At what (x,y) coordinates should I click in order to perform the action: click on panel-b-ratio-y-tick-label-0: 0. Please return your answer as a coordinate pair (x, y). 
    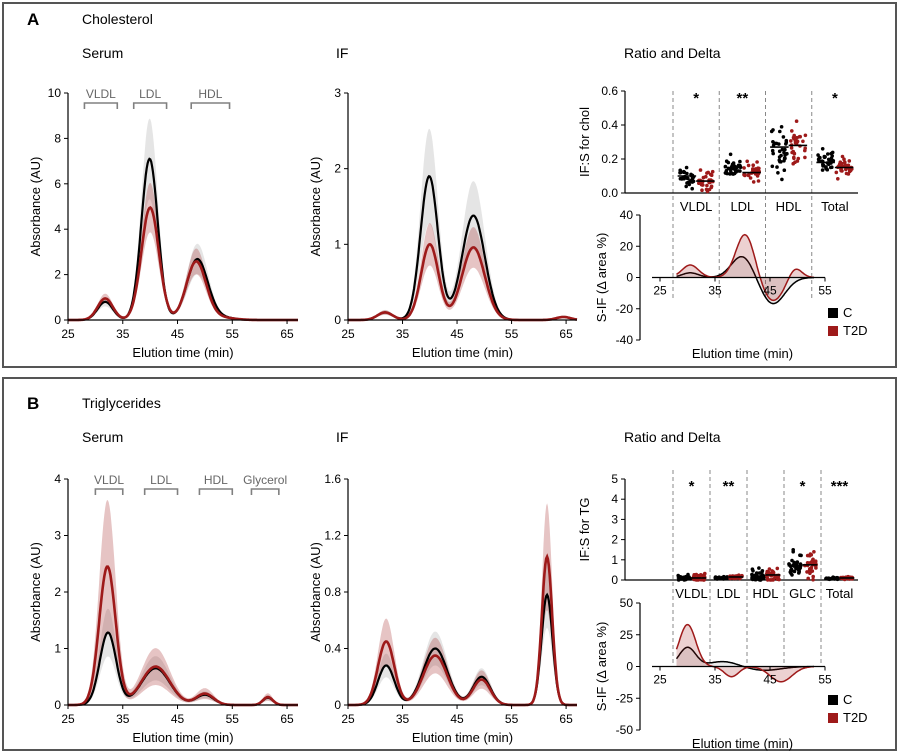
    Looking at the image, I should click on (614, 580).